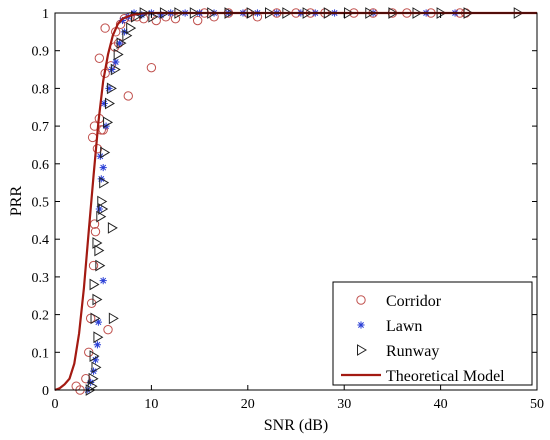  I want to click on legend-item-runway: Runway, so click(398, 351).